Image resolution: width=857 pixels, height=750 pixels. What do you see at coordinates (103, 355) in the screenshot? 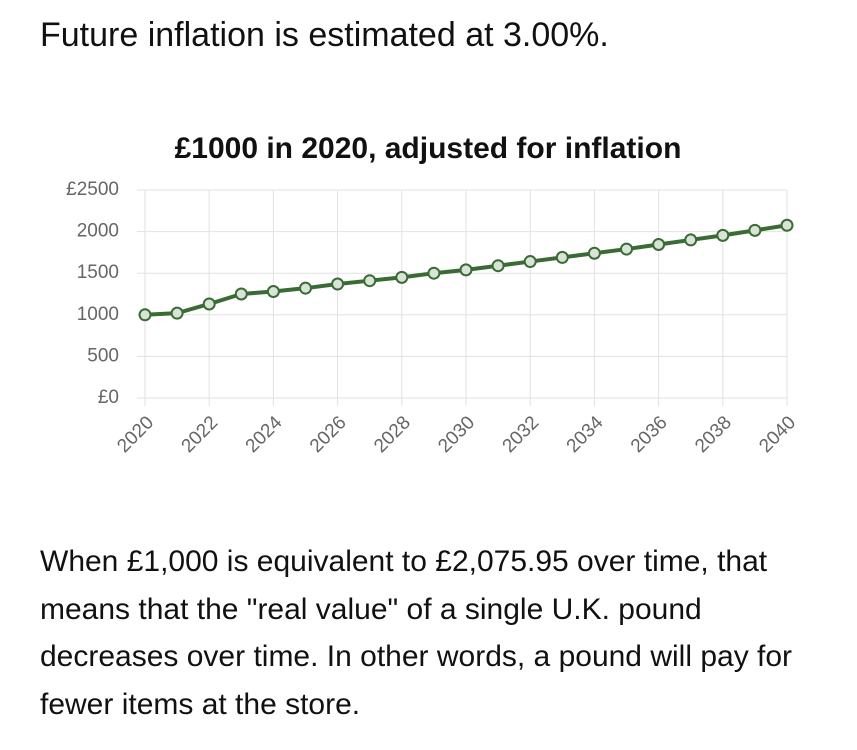
I see `y-tick-label: 500` at bounding box center [103, 355].